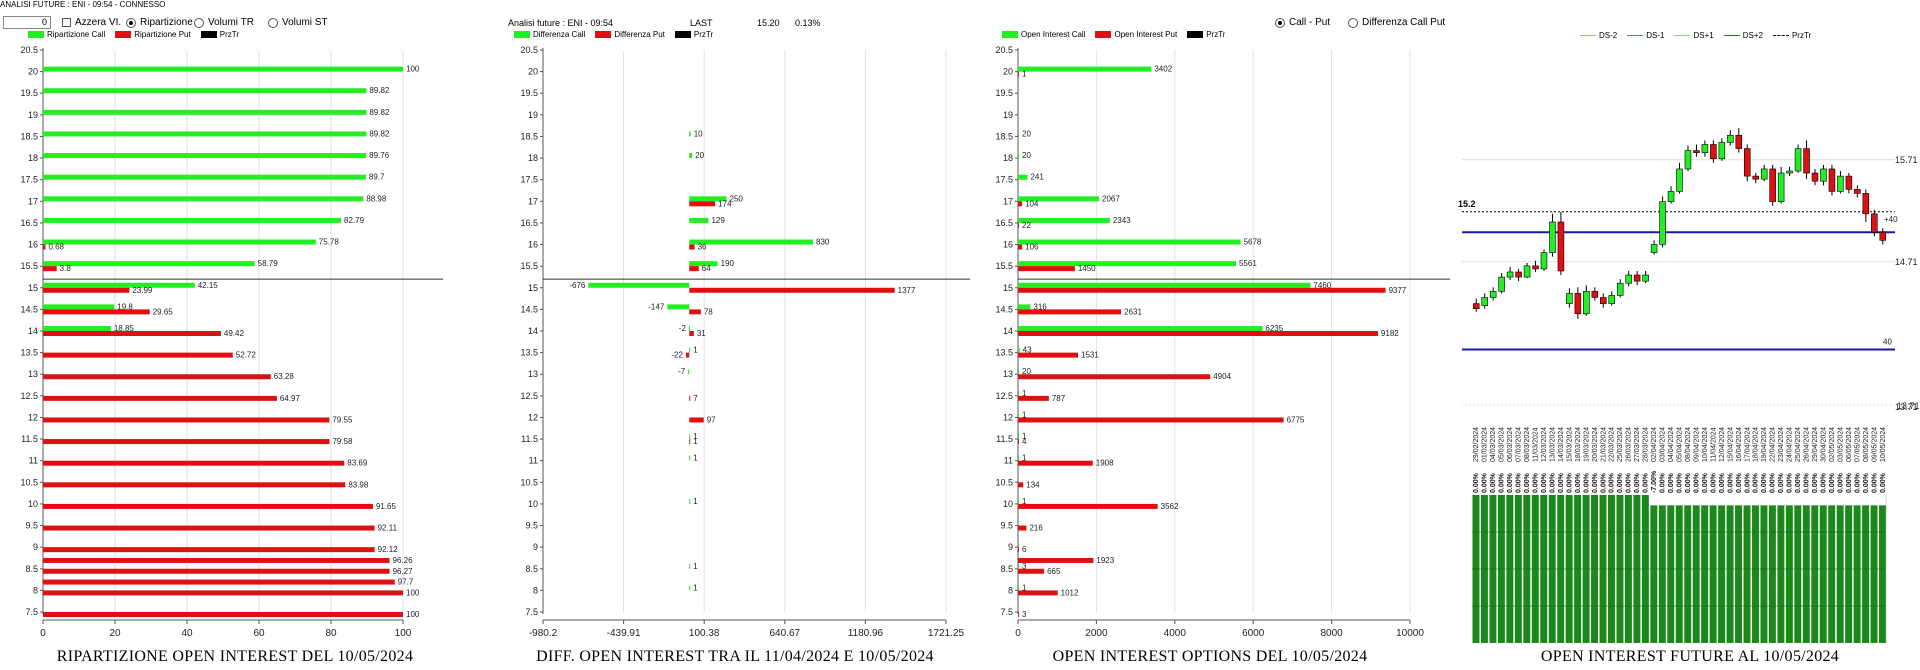 This screenshot has height=670, width=1920. Describe the element at coordinates (1010, 547) in the screenshot. I see `y-tick-label: 9` at that location.